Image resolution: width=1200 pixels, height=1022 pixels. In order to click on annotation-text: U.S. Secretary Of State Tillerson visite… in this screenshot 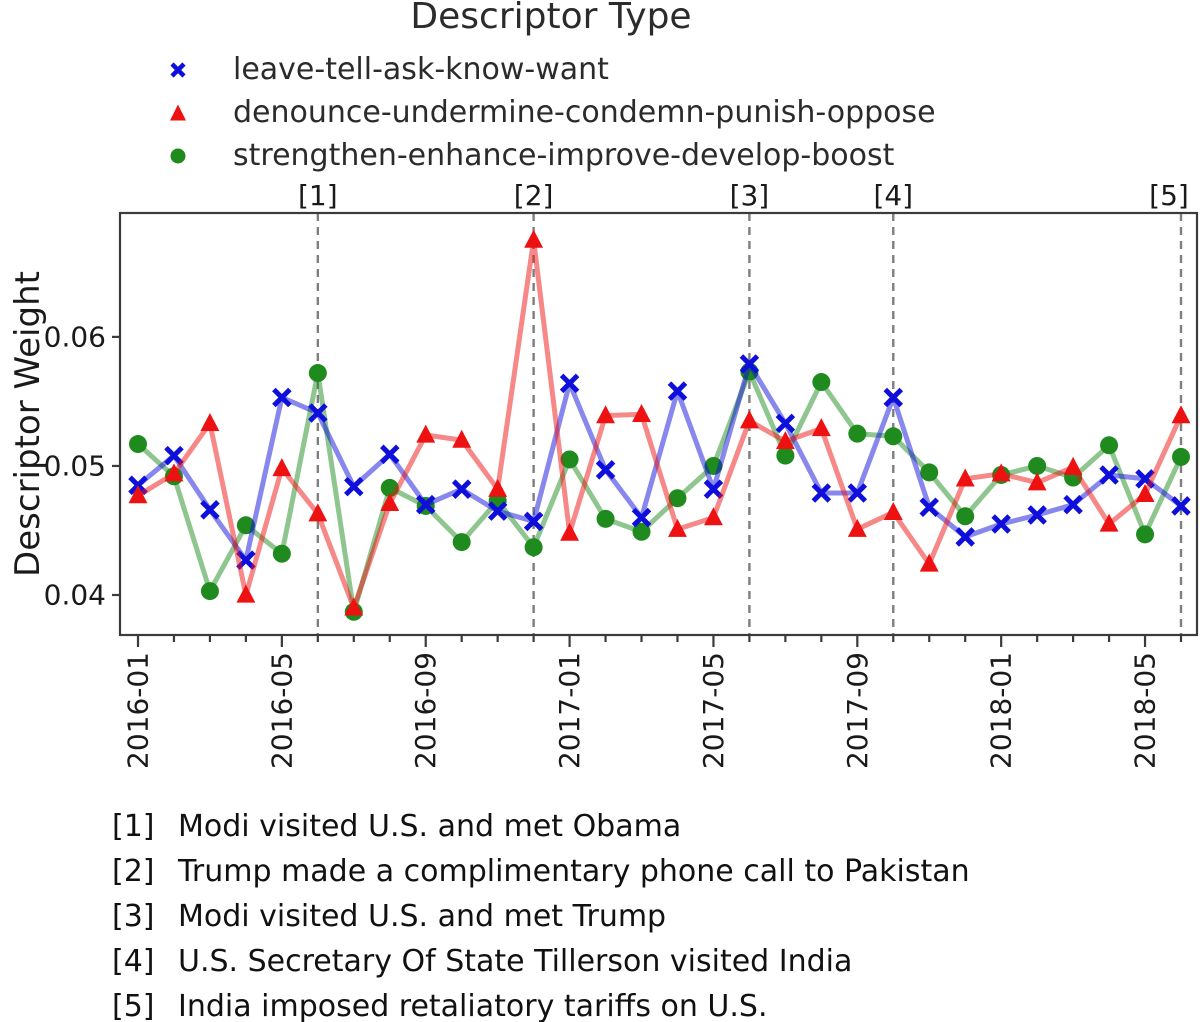, I will do `click(515, 961)`.